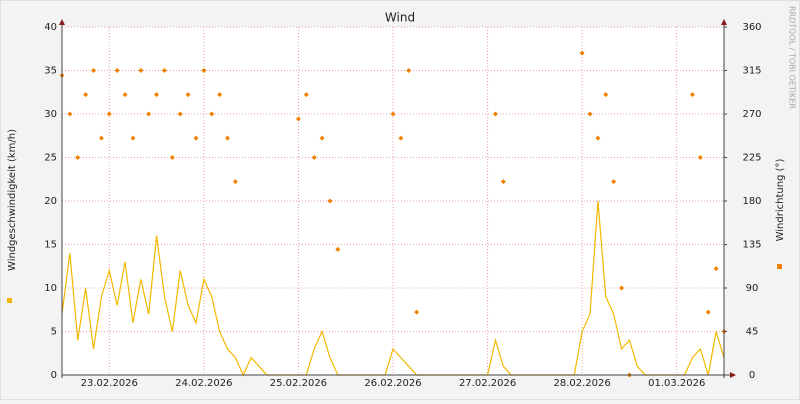 The width and height of the screenshot is (800, 404). Describe the element at coordinates (50, 245) in the screenshot. I see `y-tick-label: 15` at that location.